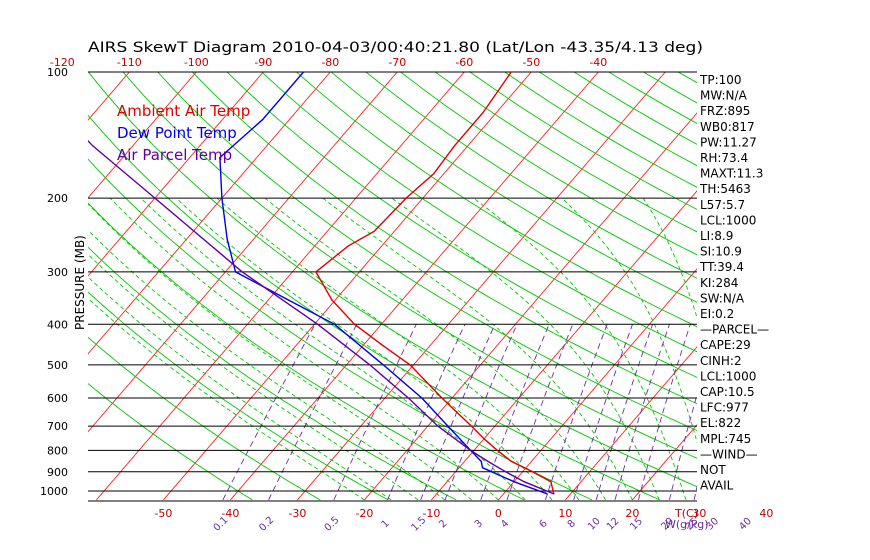 The height and width of the screenshot is (560, 870). I want to click on bottom-temp-tick-label: -30, so click(297, 513).